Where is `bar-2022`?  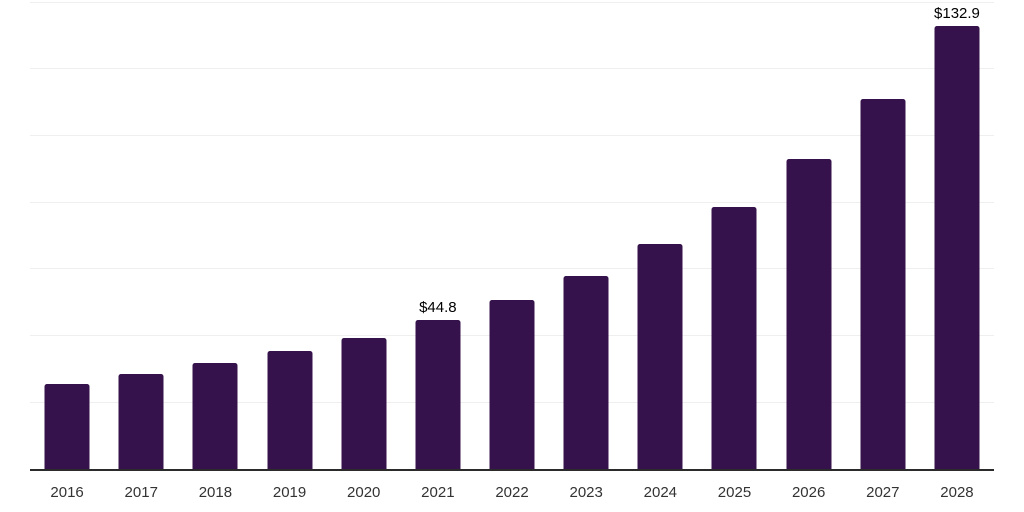
bar-2022 is located at coordinates (512, 384).